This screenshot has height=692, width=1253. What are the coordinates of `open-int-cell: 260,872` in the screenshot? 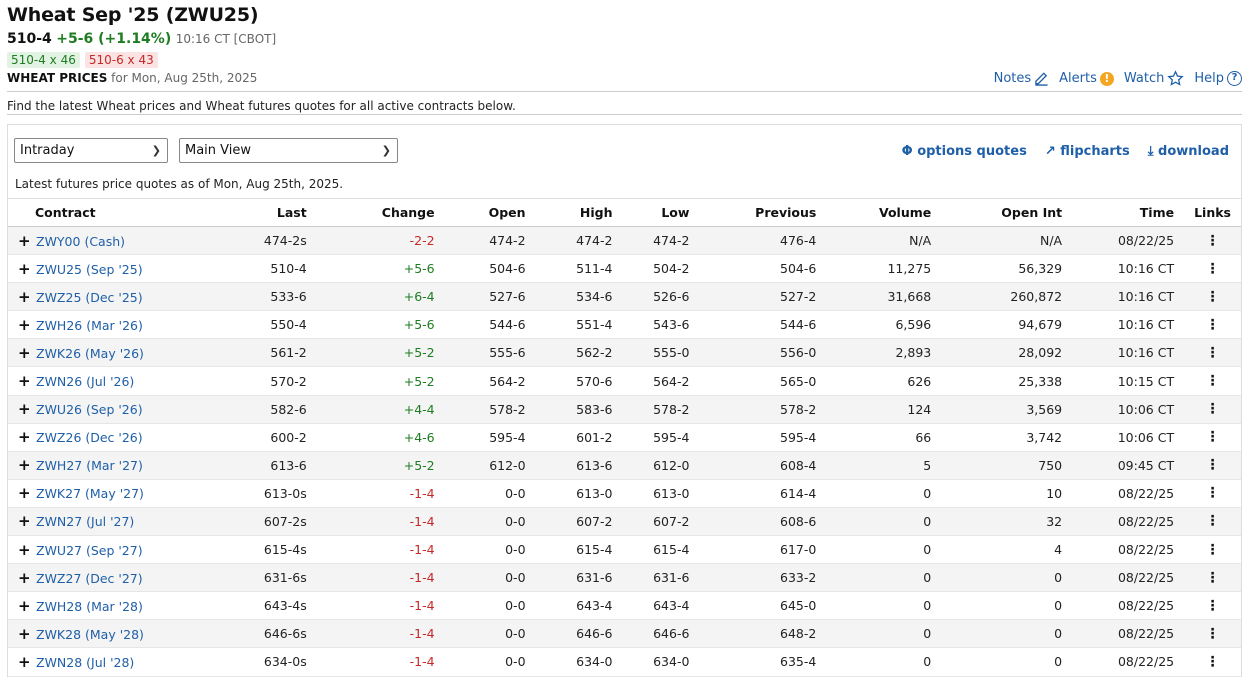 It's located at (1007, 297).